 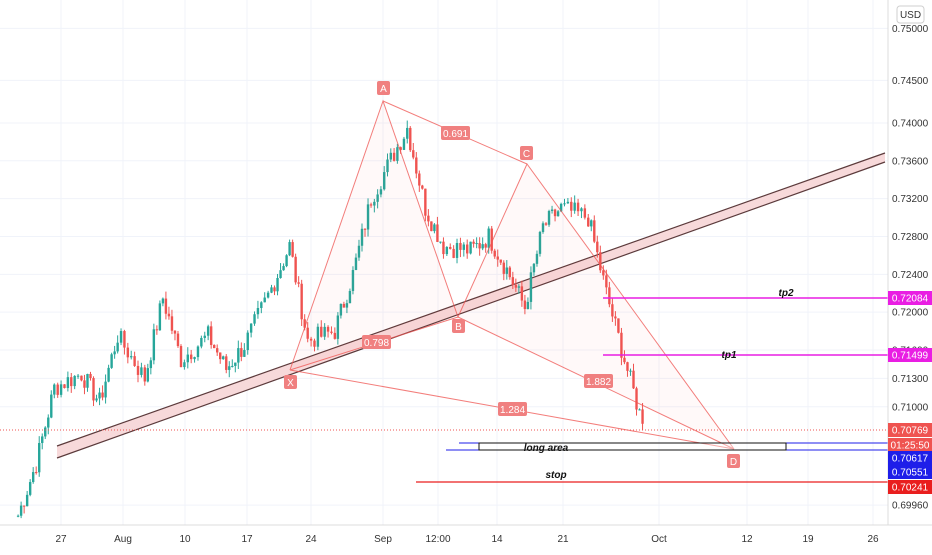 I want to click on tp1-level: tp1, so click(x=745, y=355).